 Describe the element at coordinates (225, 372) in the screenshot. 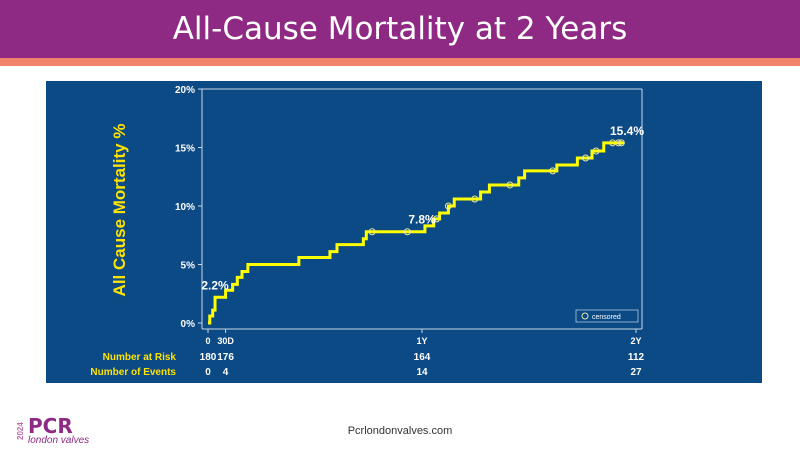

I see `risk-row-value: 4` at that location.